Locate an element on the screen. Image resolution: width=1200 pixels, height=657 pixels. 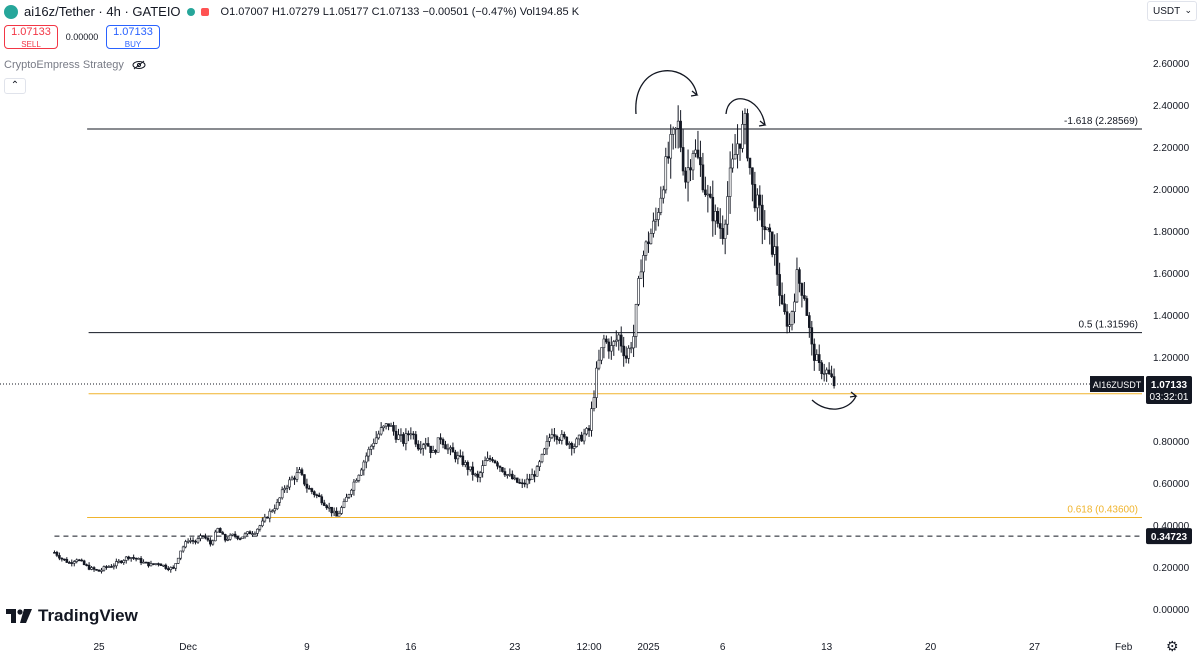
tradingview-logo: TradingView is located at coordinates (72, 616).